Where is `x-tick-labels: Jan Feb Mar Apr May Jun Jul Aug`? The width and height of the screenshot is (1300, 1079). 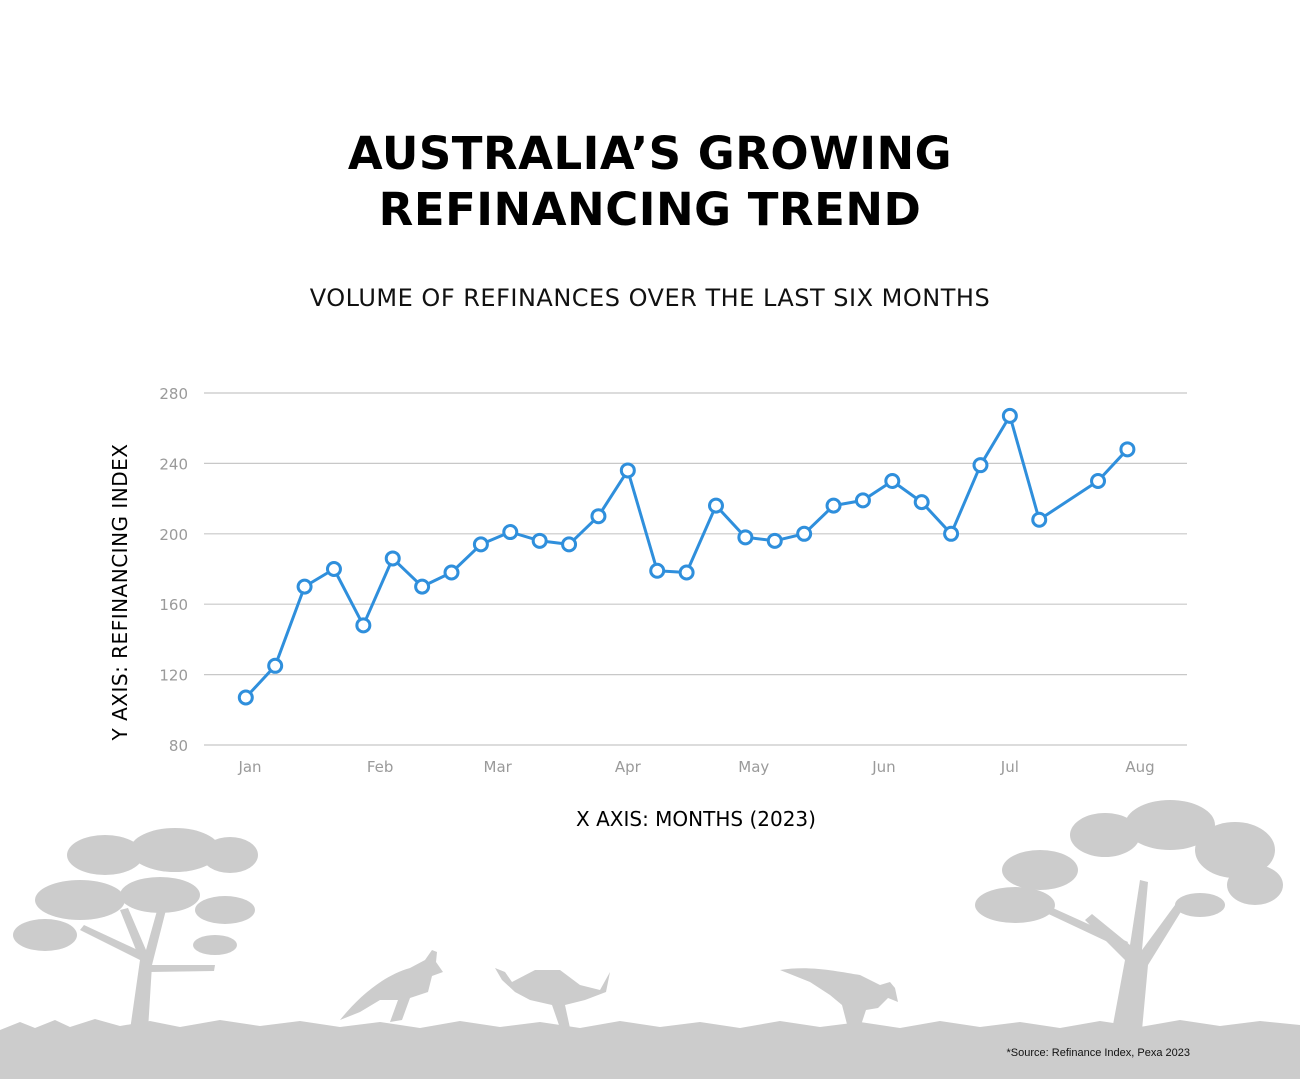 x-tick-labels: Jan Feb Mar Apr May Jun Jul Aug is located at coordinates (695, 767).